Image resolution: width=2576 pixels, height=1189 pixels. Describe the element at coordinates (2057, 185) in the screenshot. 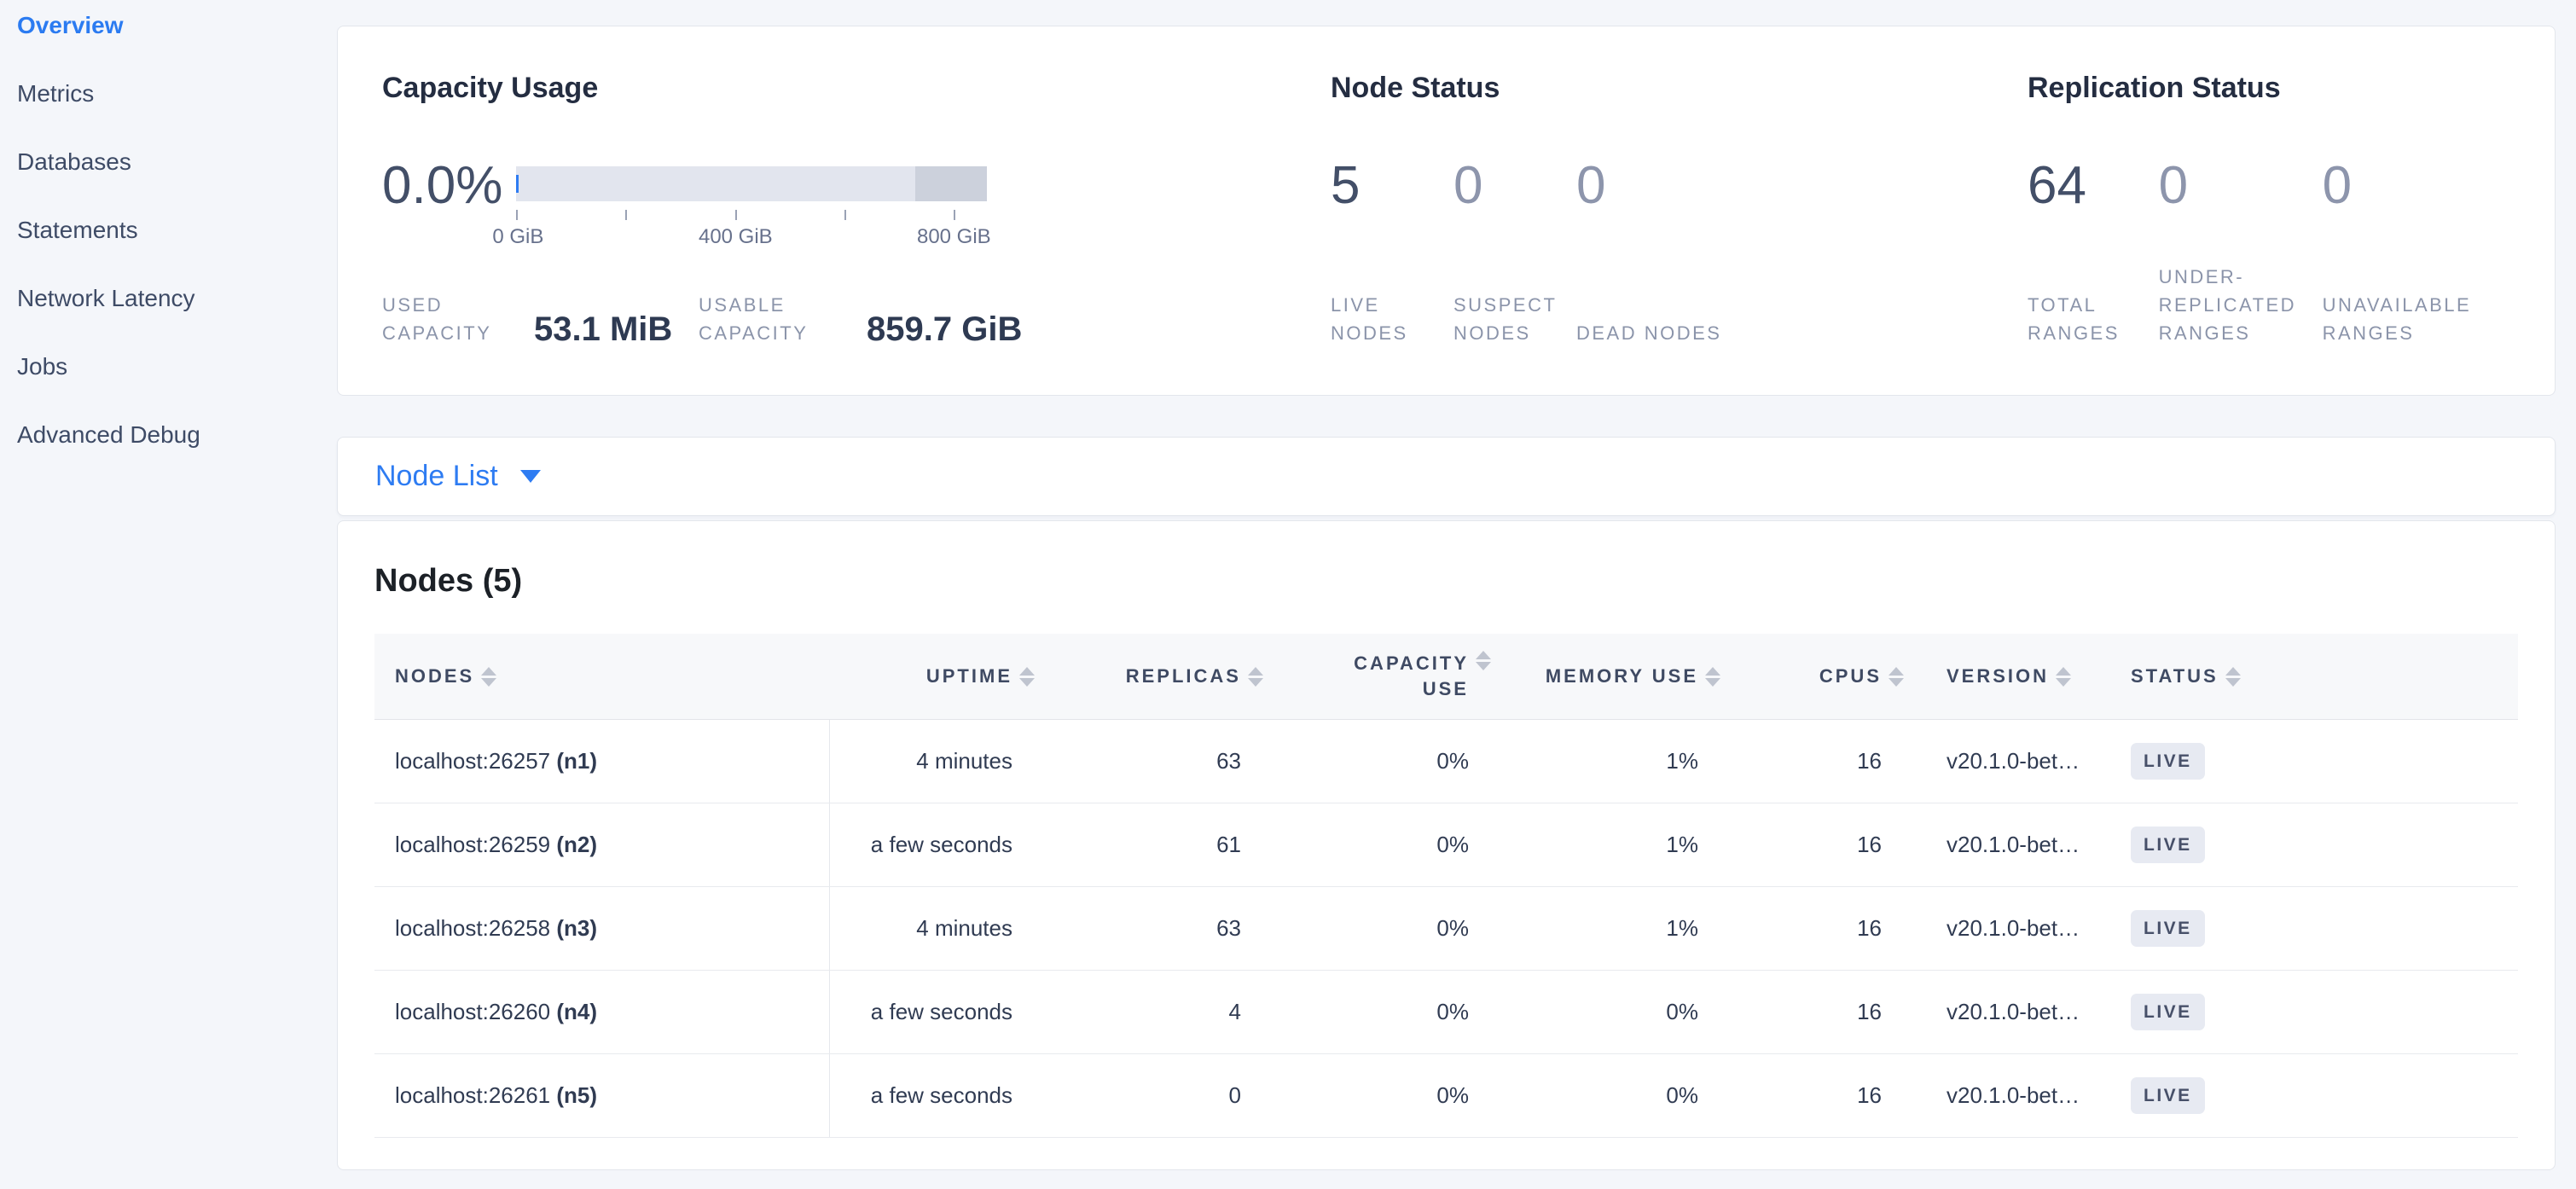

I see `total-ranges-value: 64` at that location.